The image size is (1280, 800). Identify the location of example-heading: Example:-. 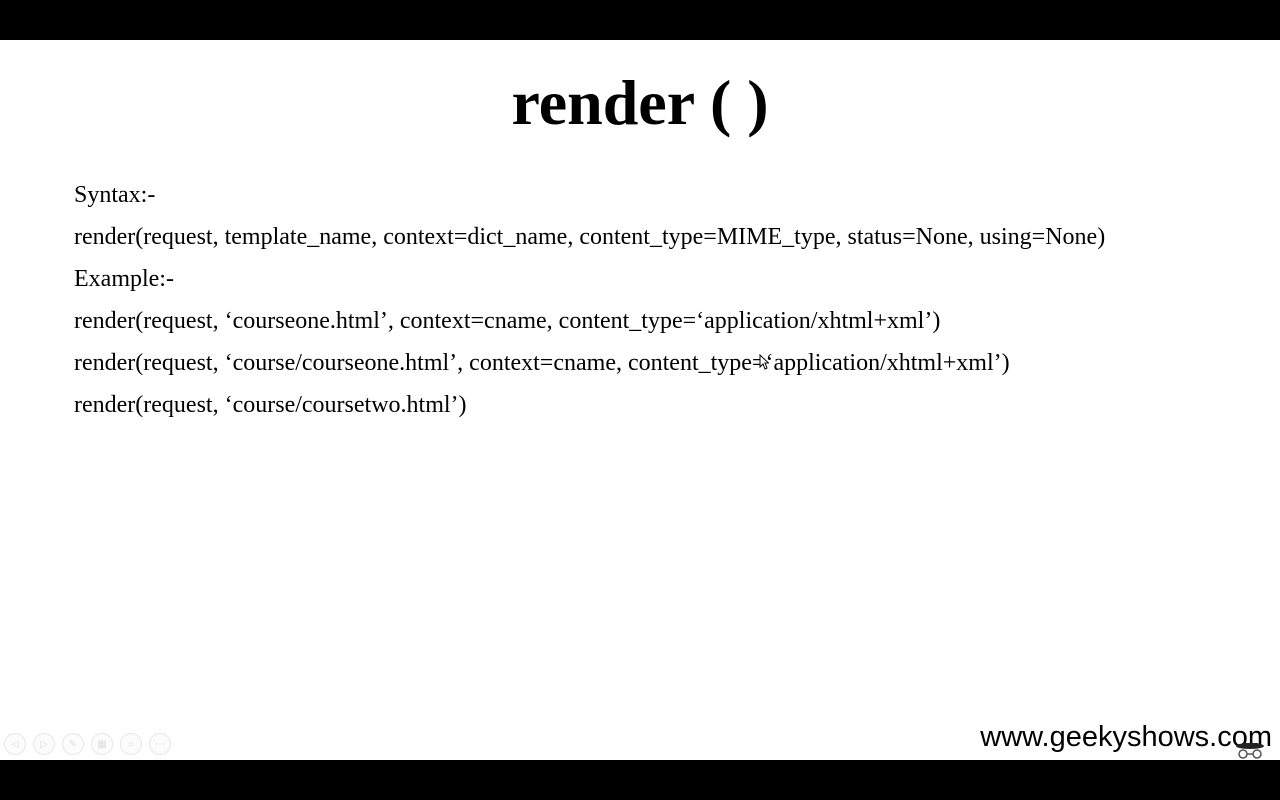
(124, 279).